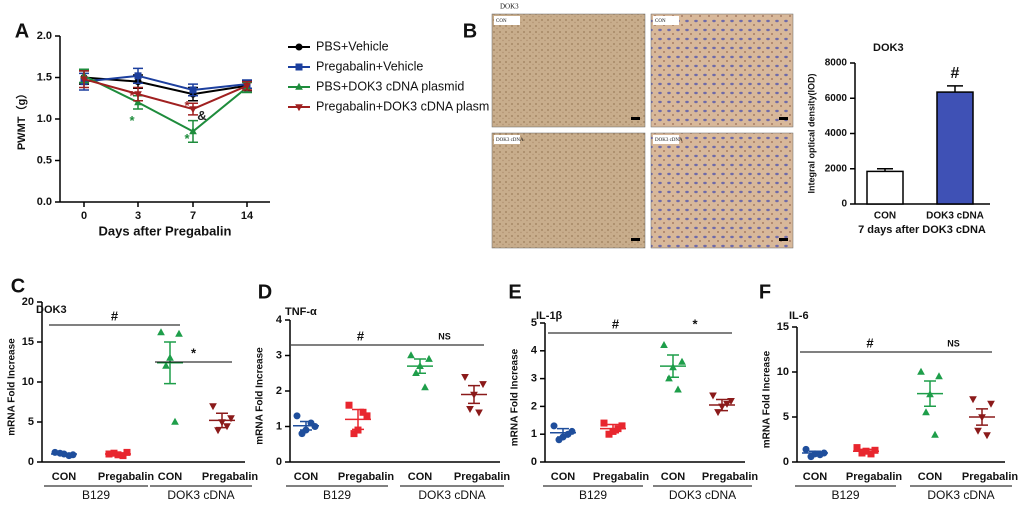 Image resolution: width=1020 pixels, height=507 pixels. What do you see at coordinates (765, 292) in the screenshot?
I see `panel-label: F` at bounding box center [765, 292].